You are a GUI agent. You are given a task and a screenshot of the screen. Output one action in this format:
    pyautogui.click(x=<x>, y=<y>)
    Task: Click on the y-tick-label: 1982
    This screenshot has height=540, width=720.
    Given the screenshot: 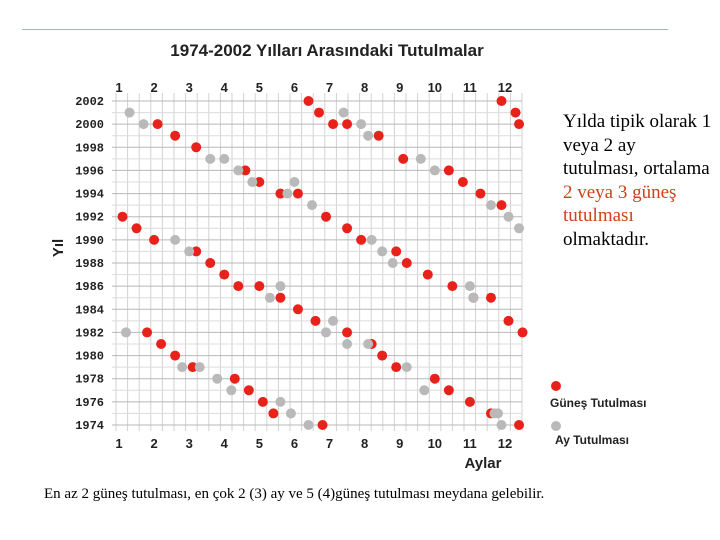 What is the action you would take?
    pyautogui.click(x=89, y=333)
    